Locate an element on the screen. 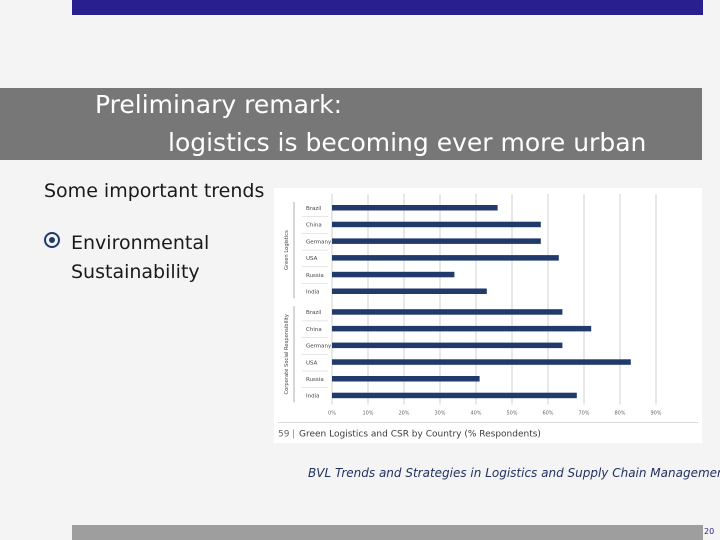 This screenshot has height=540, width=720. x-tick-label: 50% is located at coordinates (511, 413).